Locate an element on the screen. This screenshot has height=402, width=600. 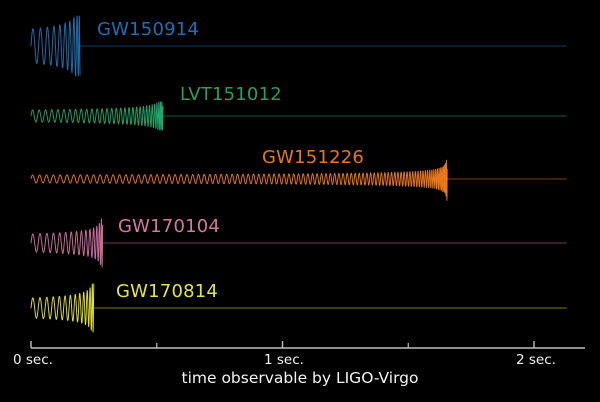
x-axis is located at coordinates (307, 345).